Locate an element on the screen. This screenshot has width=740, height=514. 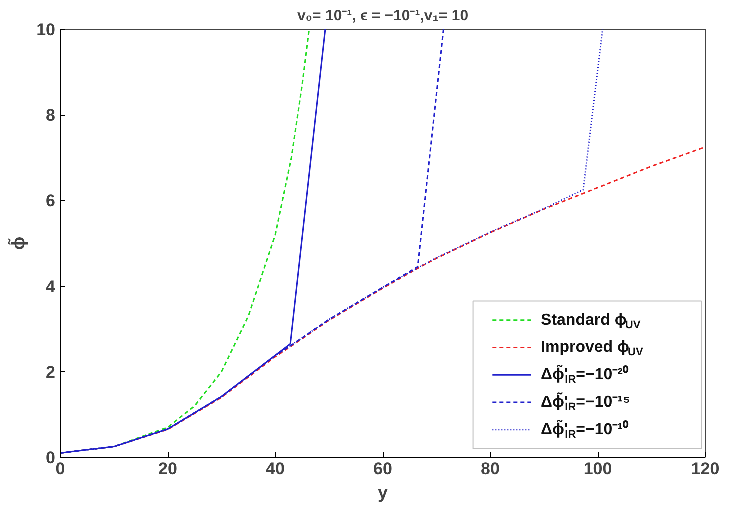
x-tick-label: 60 is located at coordinates (383, 469).